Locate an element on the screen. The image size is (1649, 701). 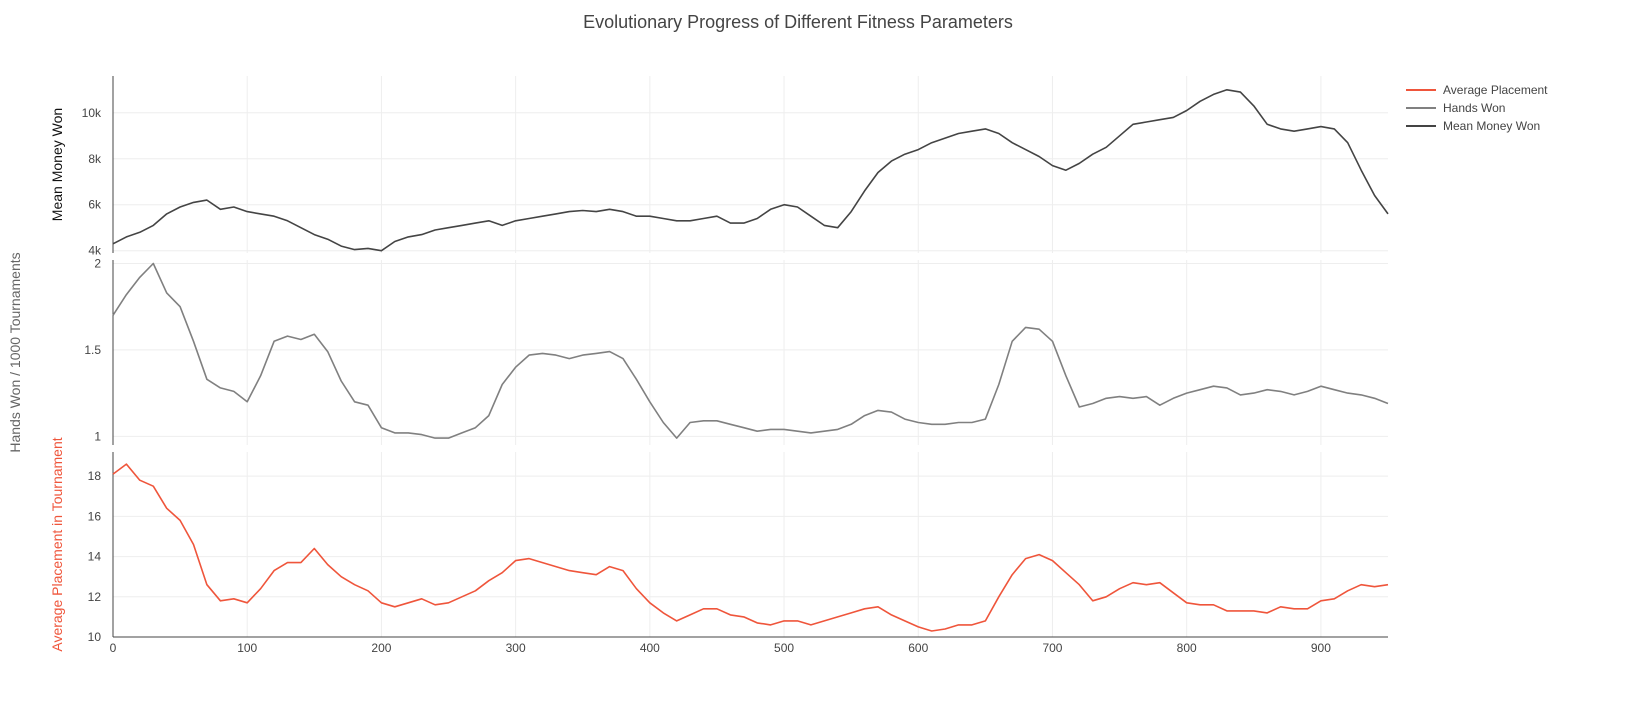
x-tick-label: 0 is located at coordinates (113, 648).